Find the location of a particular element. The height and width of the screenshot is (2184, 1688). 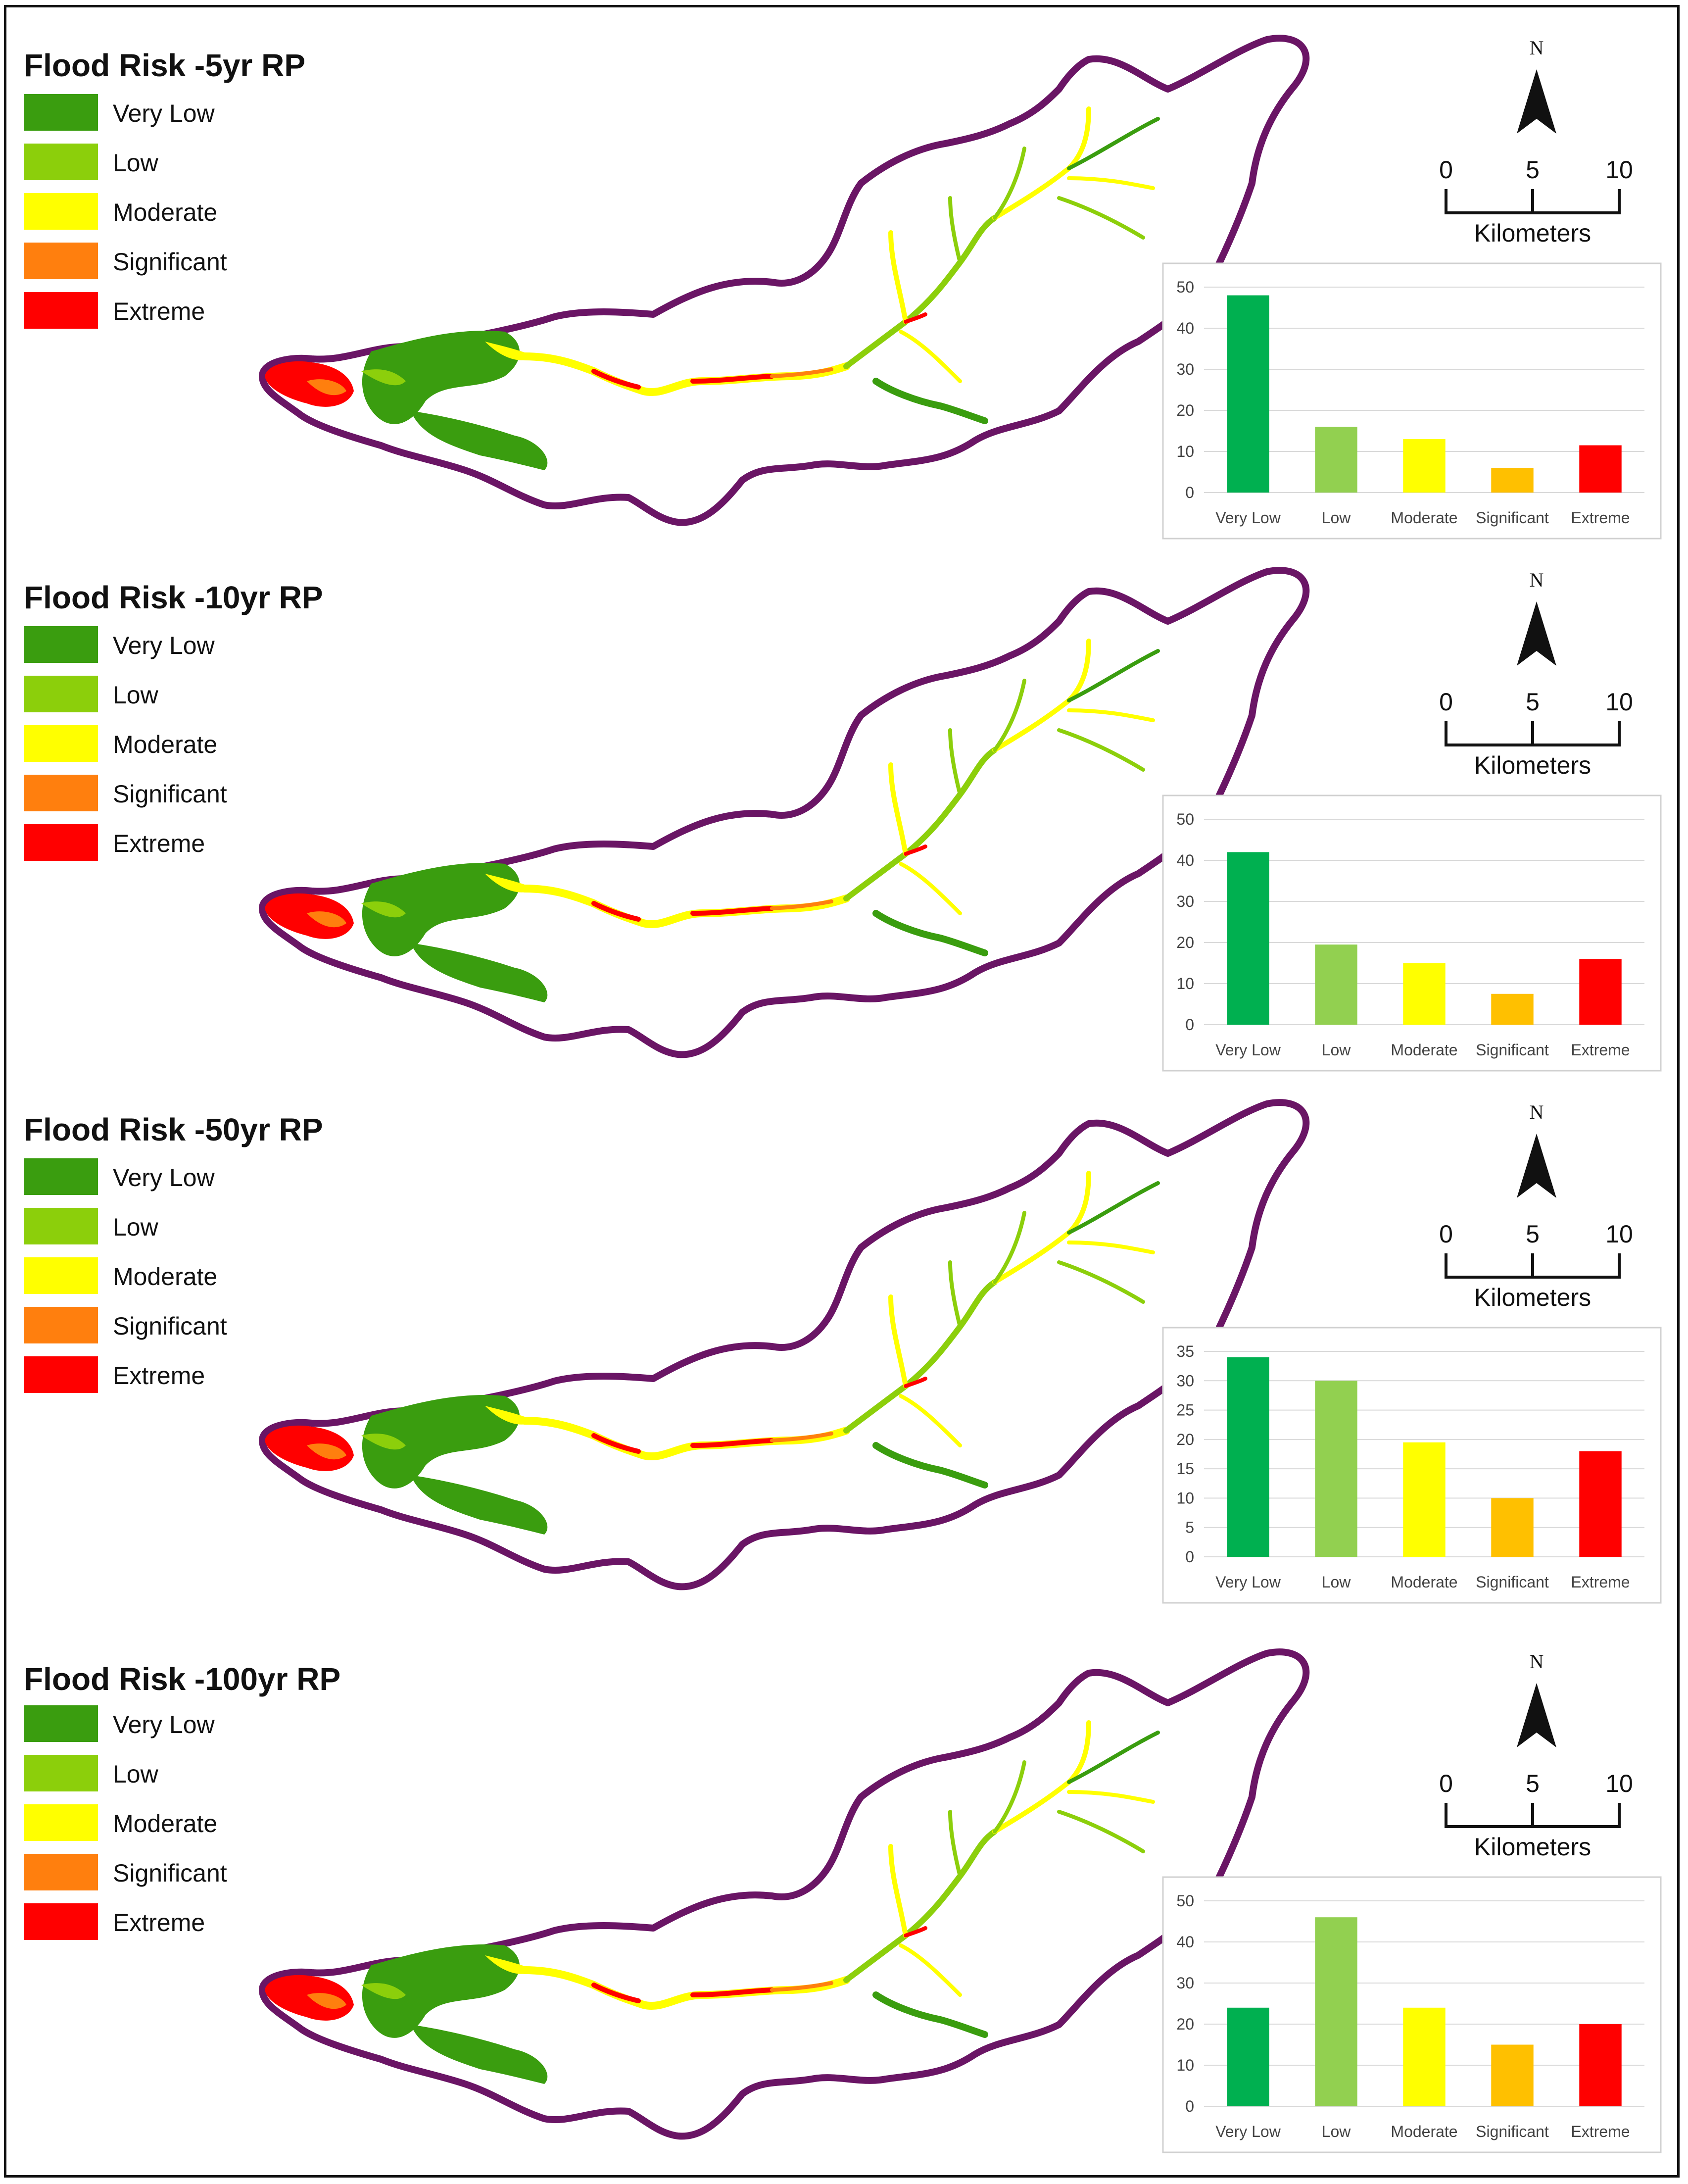

y-tick-label: 25 is located at coordinates (1185, 1410).